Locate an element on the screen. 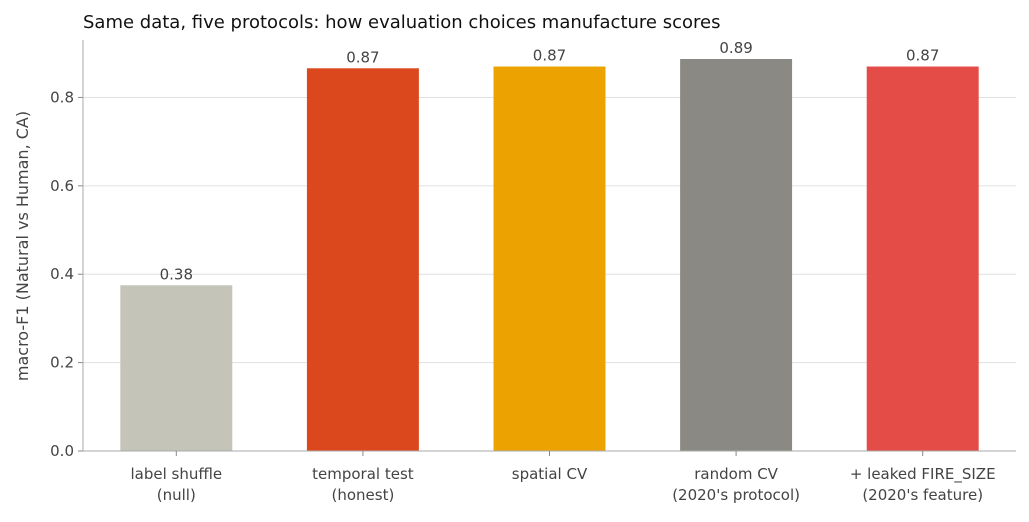 This screenshot has width=1029, height=522. x-tick-label: (honest) is located at coordinates (362, 495).